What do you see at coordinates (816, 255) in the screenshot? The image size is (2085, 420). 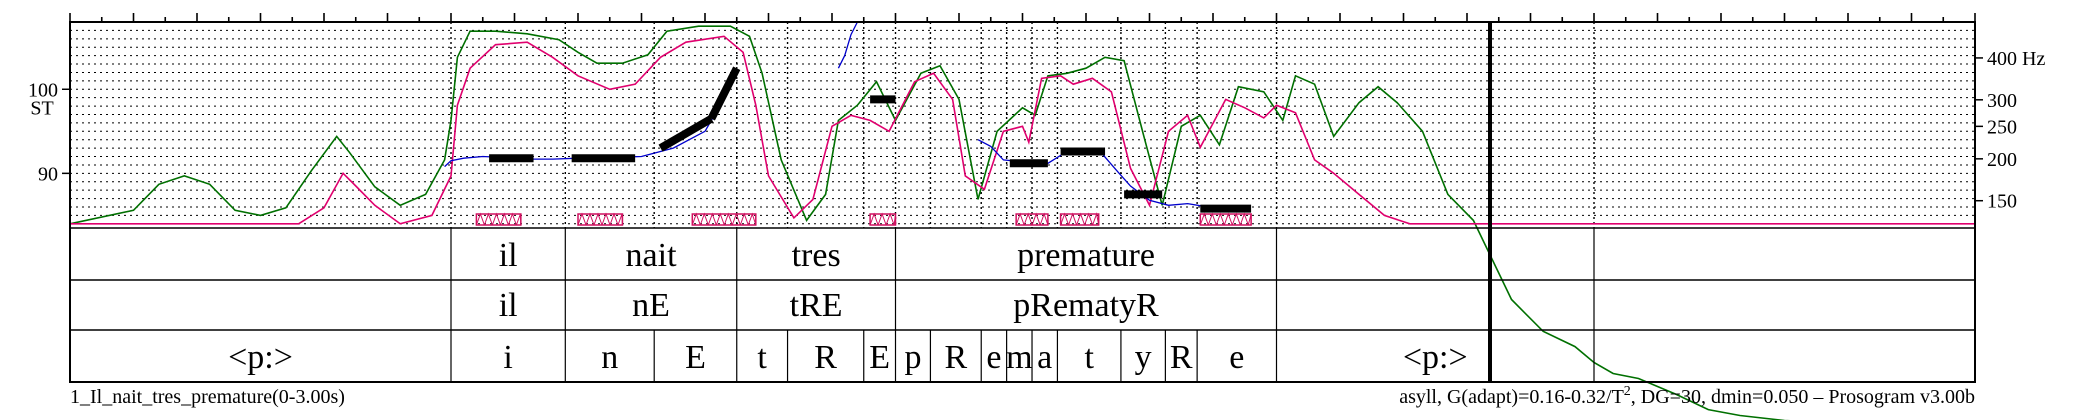 I see `tier-label: tres` at bounding box center [816, 255].